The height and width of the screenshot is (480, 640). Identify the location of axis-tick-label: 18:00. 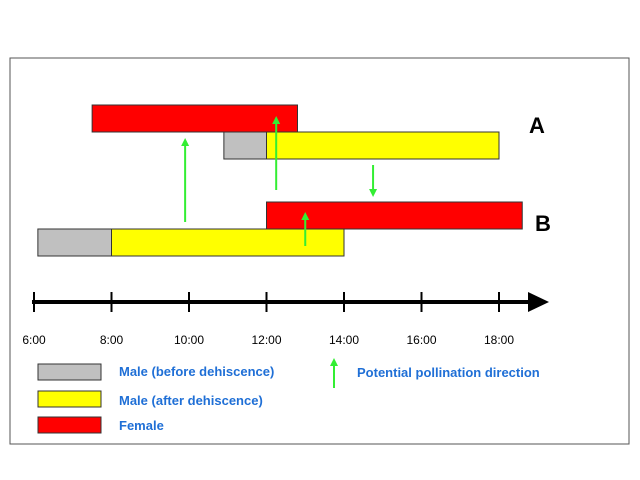
(499, 340).